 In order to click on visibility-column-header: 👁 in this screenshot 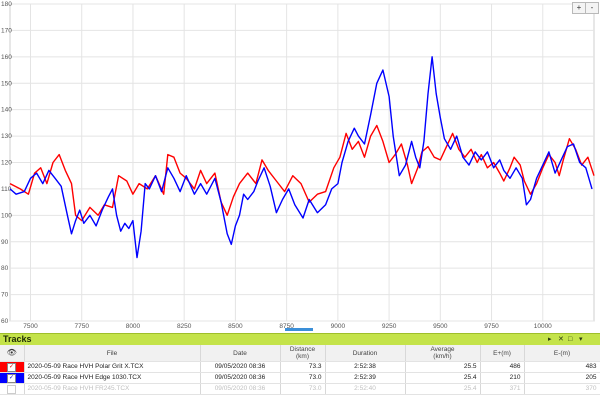, I will do `click(12, 353)`.